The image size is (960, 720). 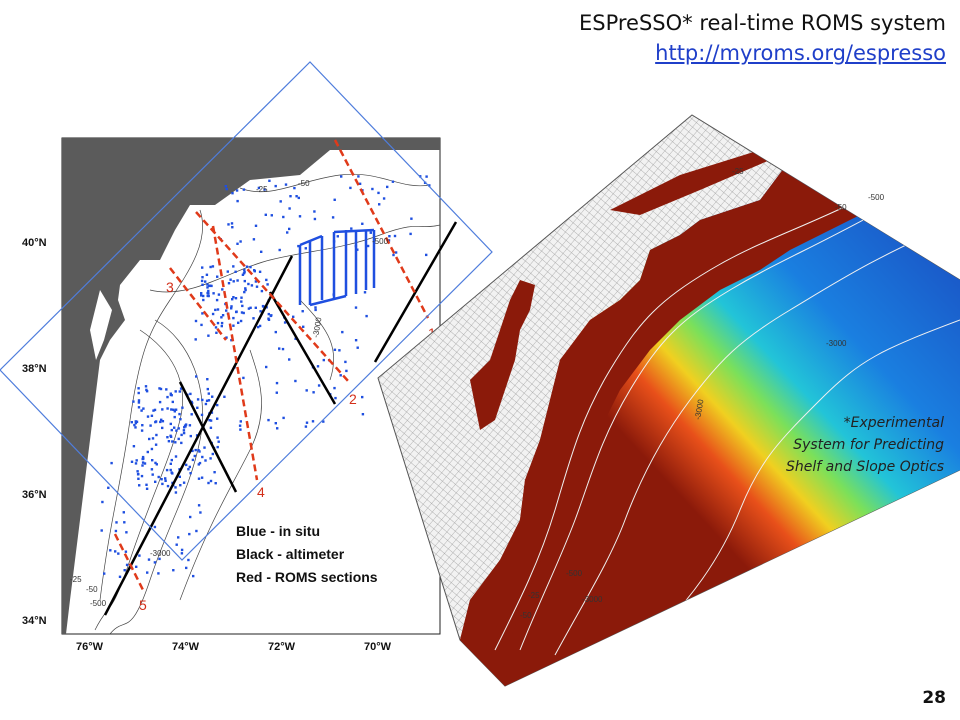 I want to click on coast-contour-inner, so click(x=151, y=405).